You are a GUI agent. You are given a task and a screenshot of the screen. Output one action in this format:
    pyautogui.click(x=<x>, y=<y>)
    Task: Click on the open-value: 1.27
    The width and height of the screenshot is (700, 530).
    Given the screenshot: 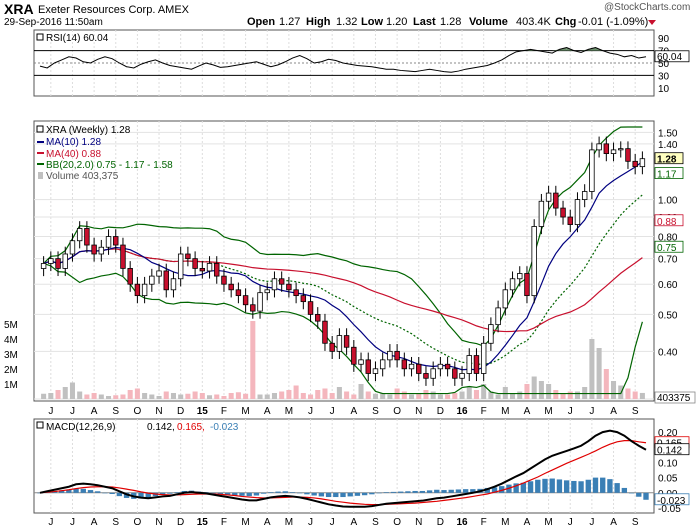 What is the action you would take?
    pyautogui.click(x=289, y=22)
    